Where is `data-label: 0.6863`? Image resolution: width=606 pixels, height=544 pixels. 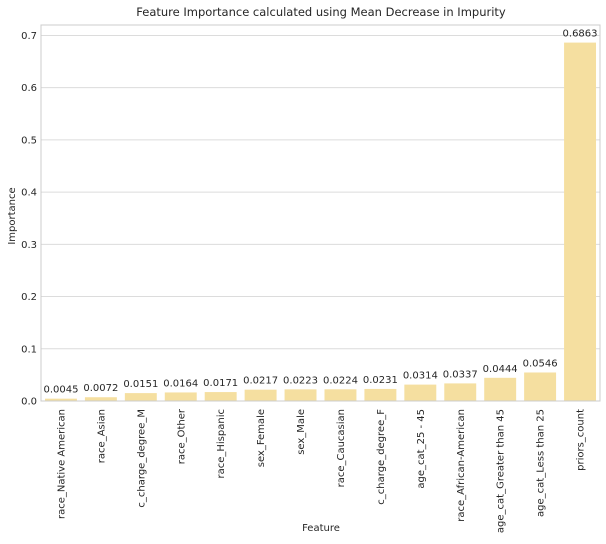
data-label: 0.6863 is located at coordinates (580, 34).